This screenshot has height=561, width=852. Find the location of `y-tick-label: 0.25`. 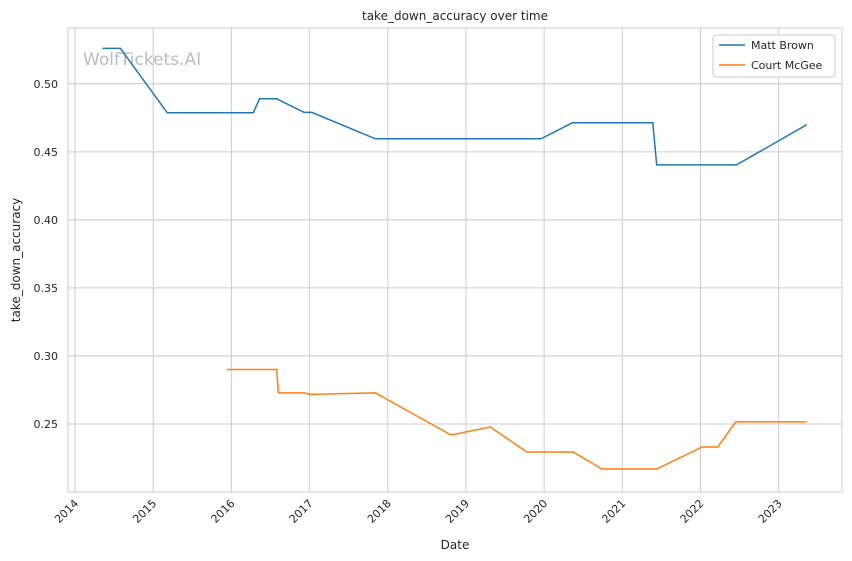

y-tick-label: 0.25 is located at coordinates (46, 424).